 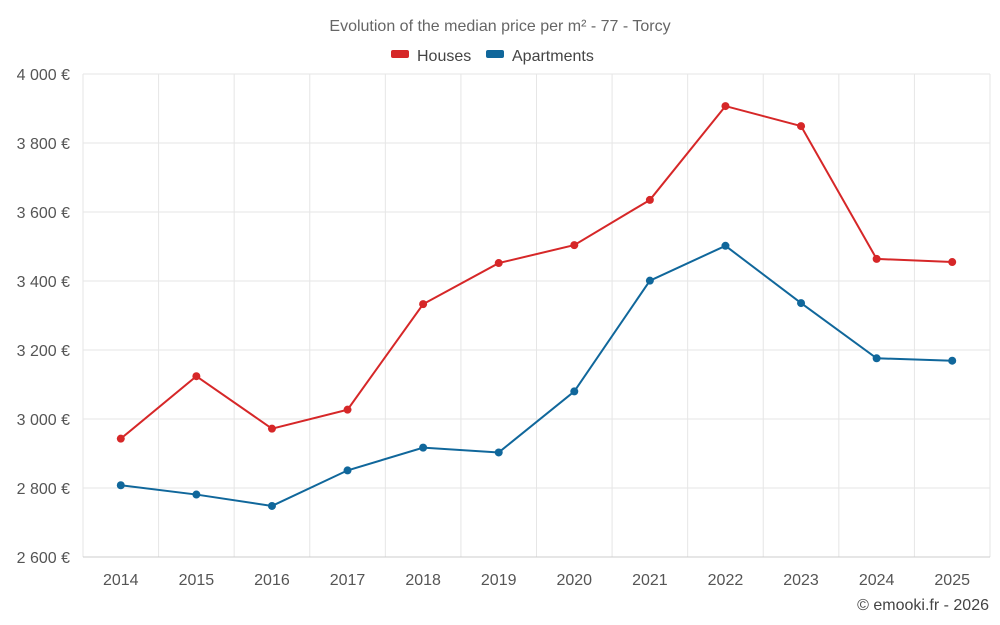 I want to click on y-tick-label: 3 800 €, so click(x=43, y=144).